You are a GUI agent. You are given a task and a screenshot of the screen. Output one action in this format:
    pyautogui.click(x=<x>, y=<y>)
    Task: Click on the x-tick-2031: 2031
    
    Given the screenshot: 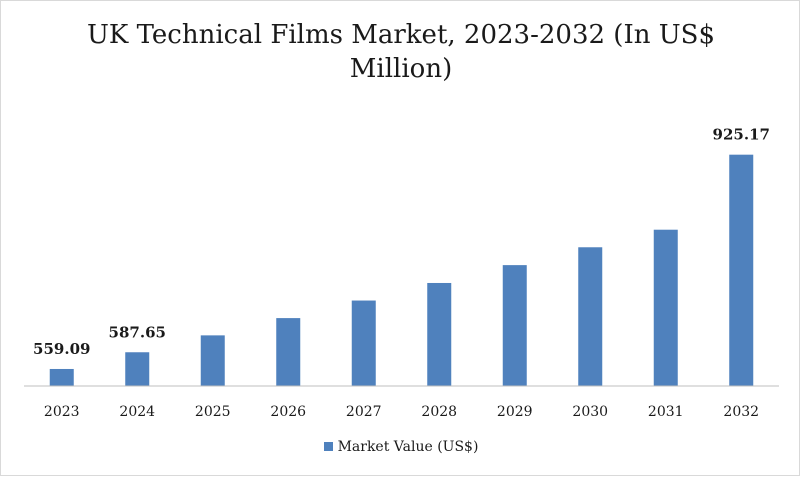 What is the action you would take?
    pyautogui.click(x=666, y=412)
    